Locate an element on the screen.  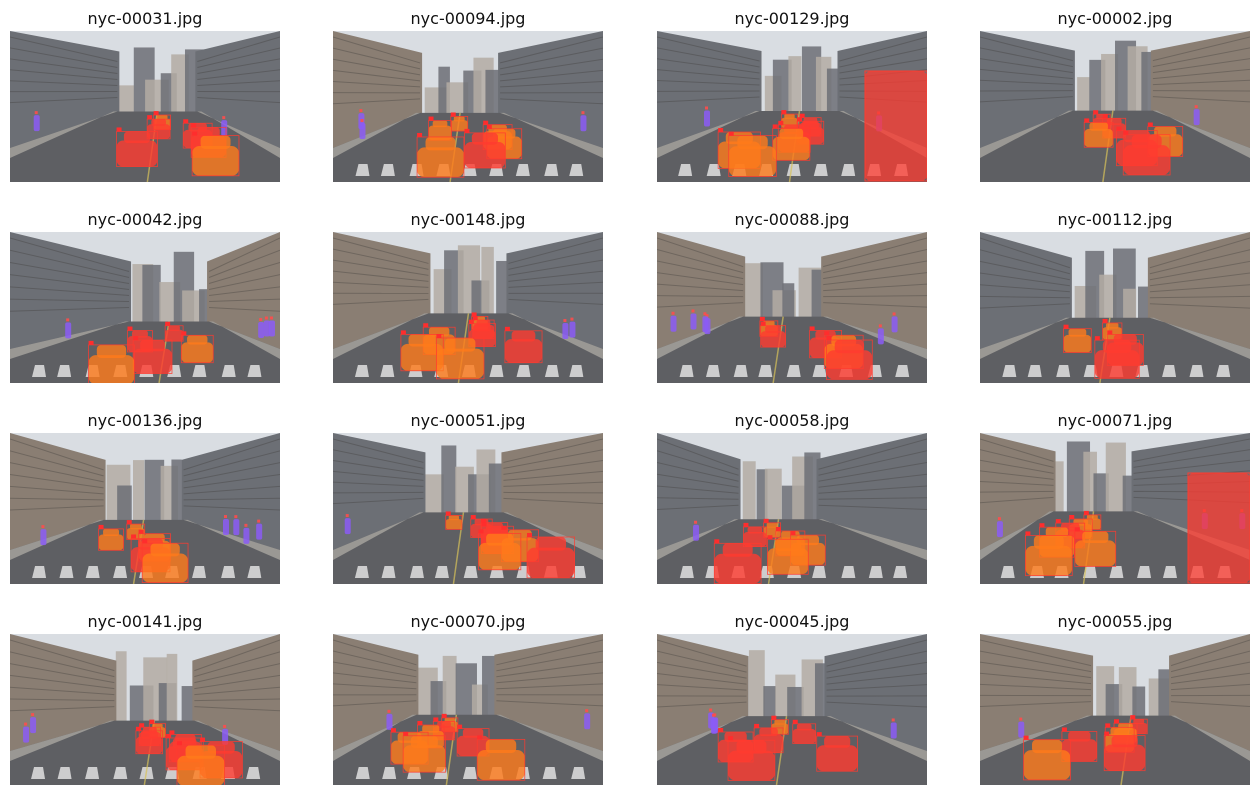
image-filename: nyc-00042.jpg is located at coordinates (145, 220).